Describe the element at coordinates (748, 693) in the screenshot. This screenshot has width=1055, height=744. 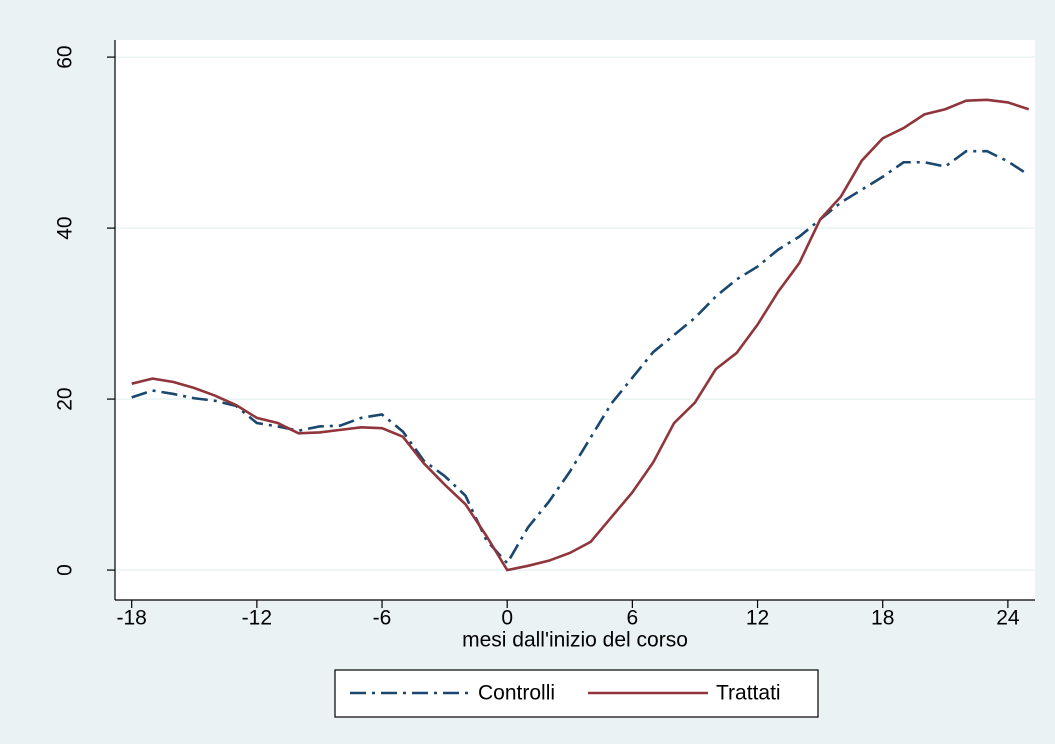
I see `legend-label: Trattati` at that location.